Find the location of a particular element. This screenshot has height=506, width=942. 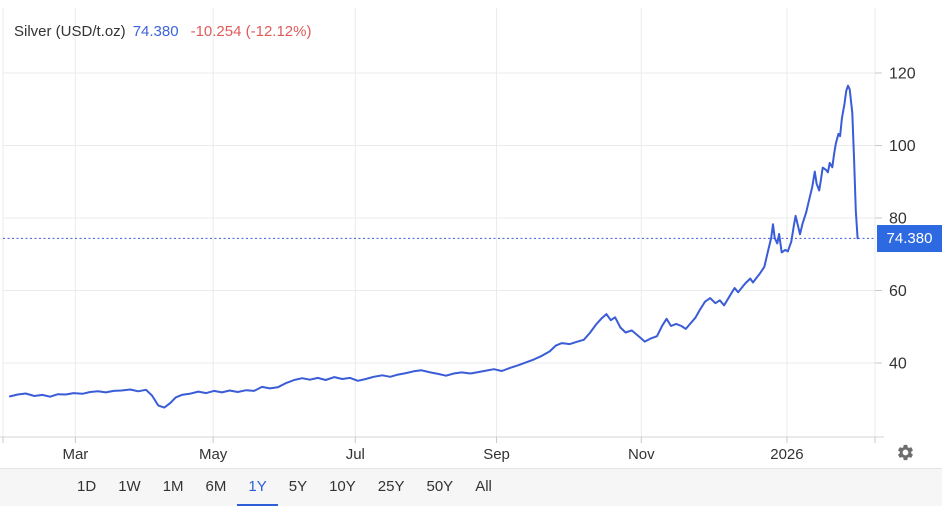

x-axis-tick-label: Sep is located at coordinates (496, 454).